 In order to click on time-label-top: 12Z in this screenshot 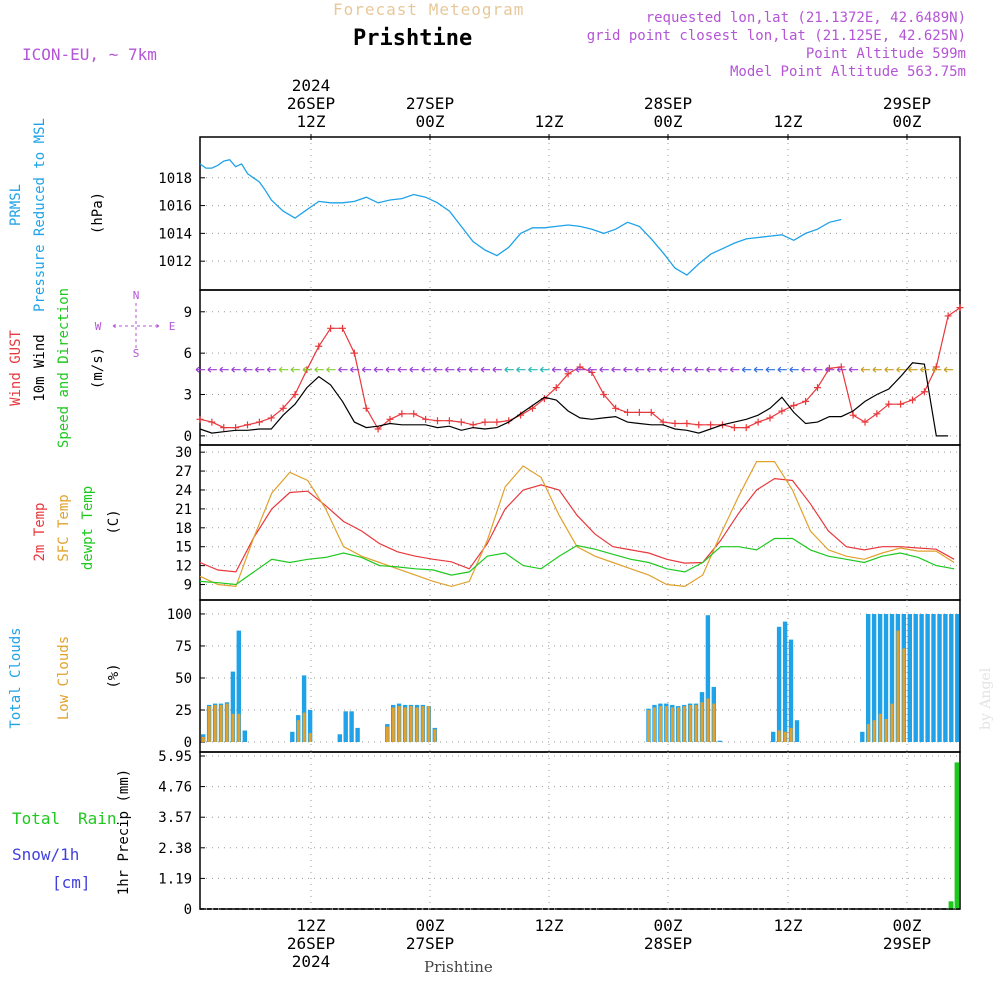, I will do `click(788, 121)`.